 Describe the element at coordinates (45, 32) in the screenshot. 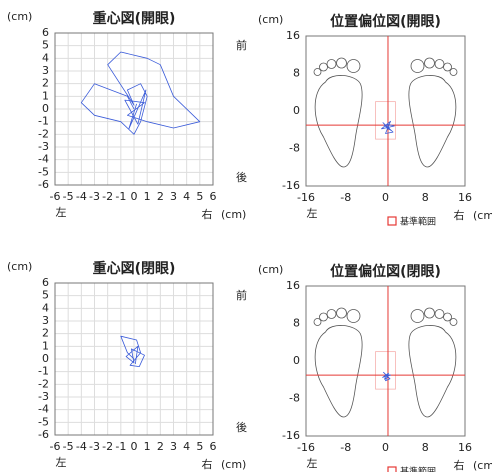

I see `y-tick-label: 6` at that location.